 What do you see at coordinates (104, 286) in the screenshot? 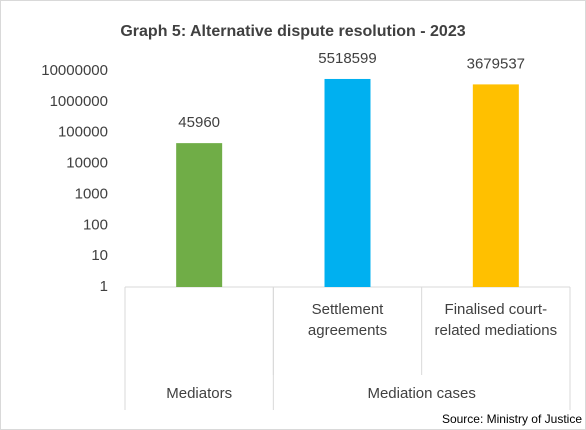
I see `y-tick-label: 1` at bounding box center [104, 286].